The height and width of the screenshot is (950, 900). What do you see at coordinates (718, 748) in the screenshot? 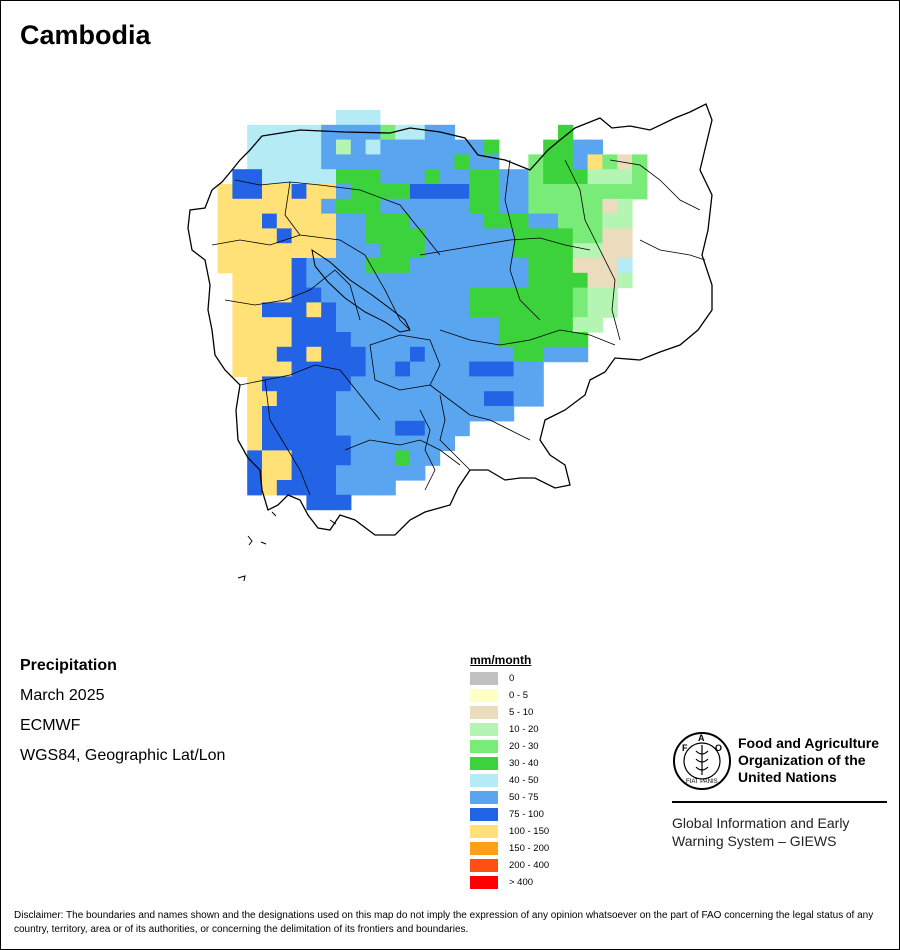
I see `fao-letter-o: O` at bounding box center [718, 748].